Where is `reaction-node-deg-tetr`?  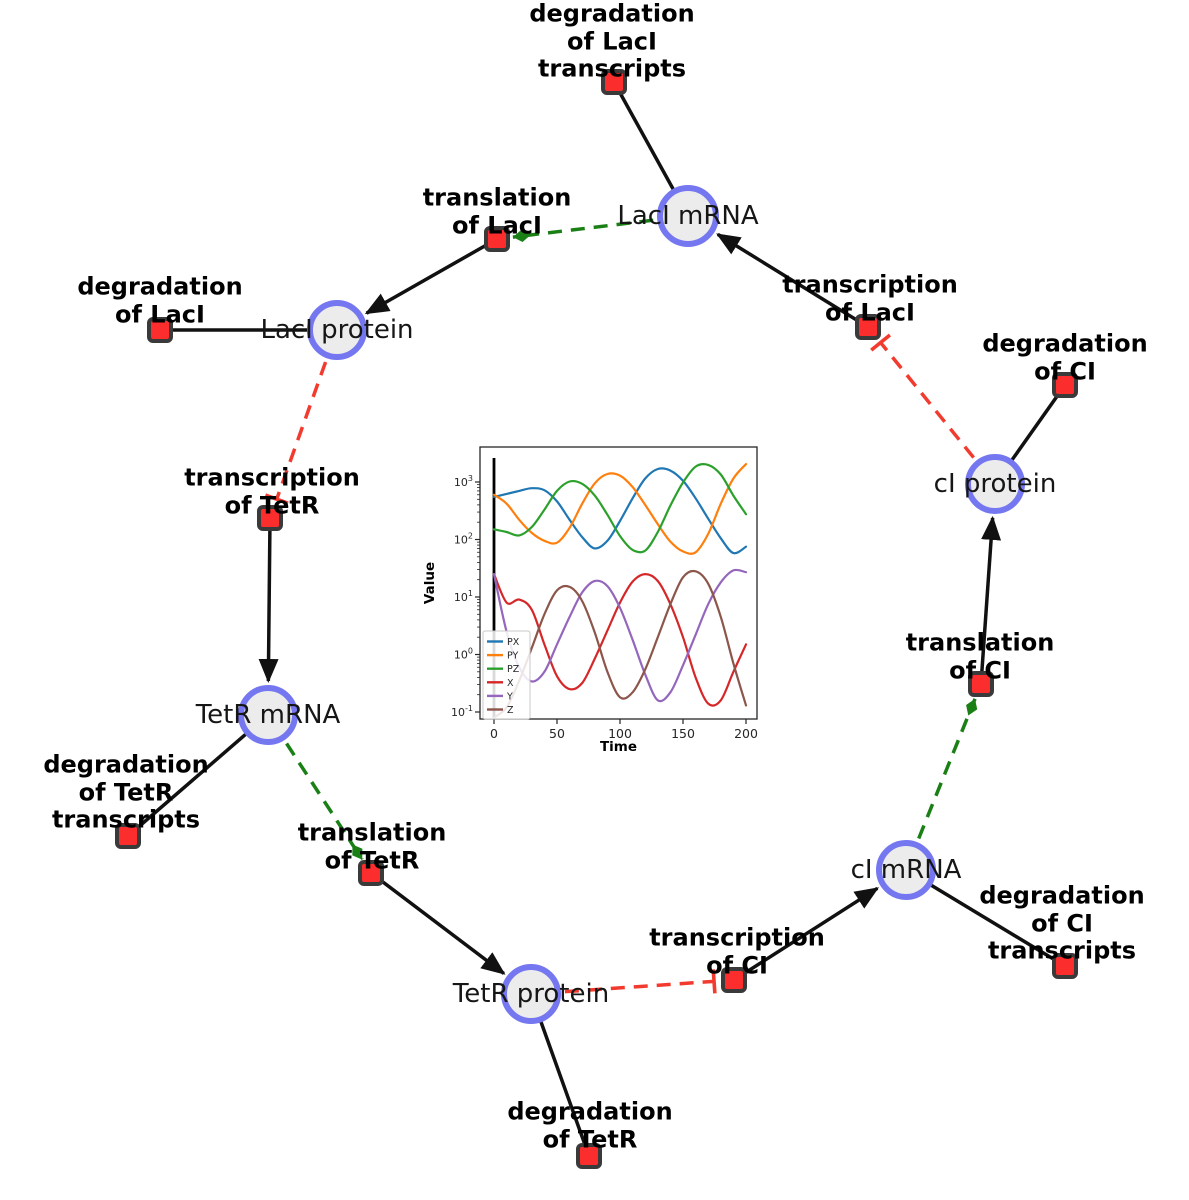
reaction-node-deg-tetr is located at coordinates (589, 1156).